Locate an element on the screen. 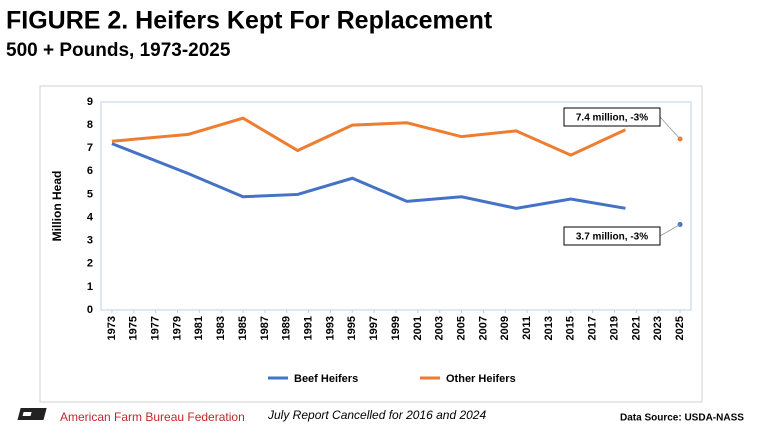  footer-note: July Report Cancelled for 2016 and 2024 is located at coordinates (376, 415).